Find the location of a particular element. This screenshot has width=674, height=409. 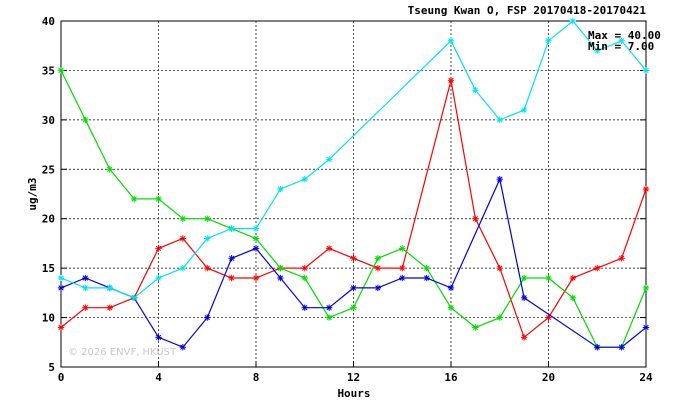

y-tick-label: 25 is located at coordinates (48, 169).